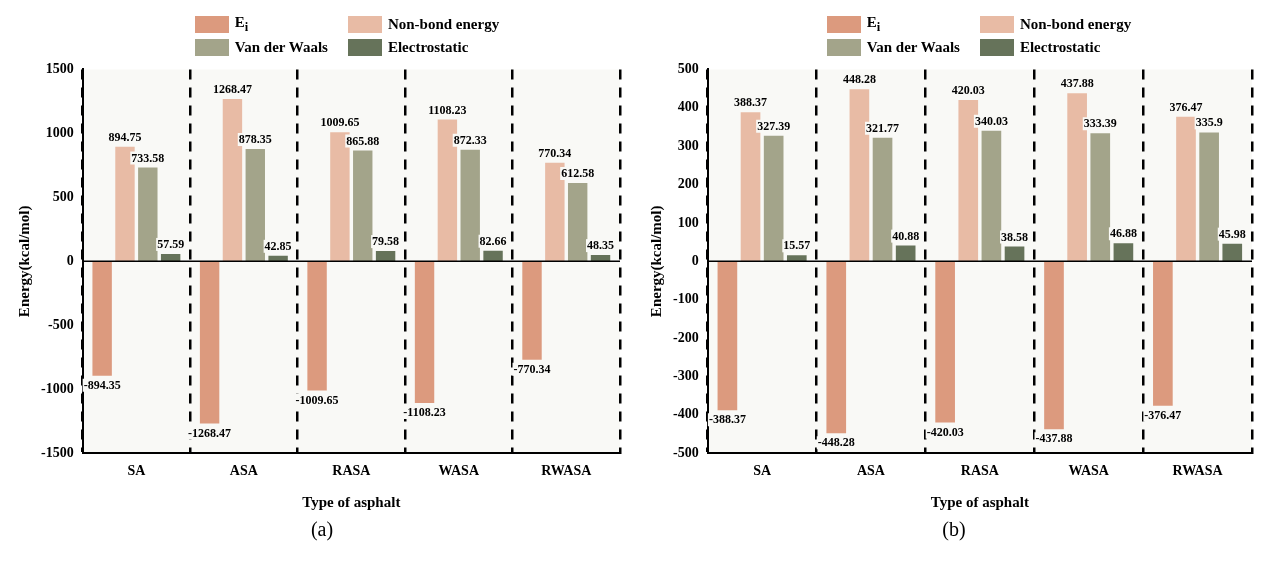 The width and height of the screenshot is (1272, 579). What do you see at coordinates (493, 240) in the screenshot?
I see `data-label: 82.66` at bounding box center [493, 240].